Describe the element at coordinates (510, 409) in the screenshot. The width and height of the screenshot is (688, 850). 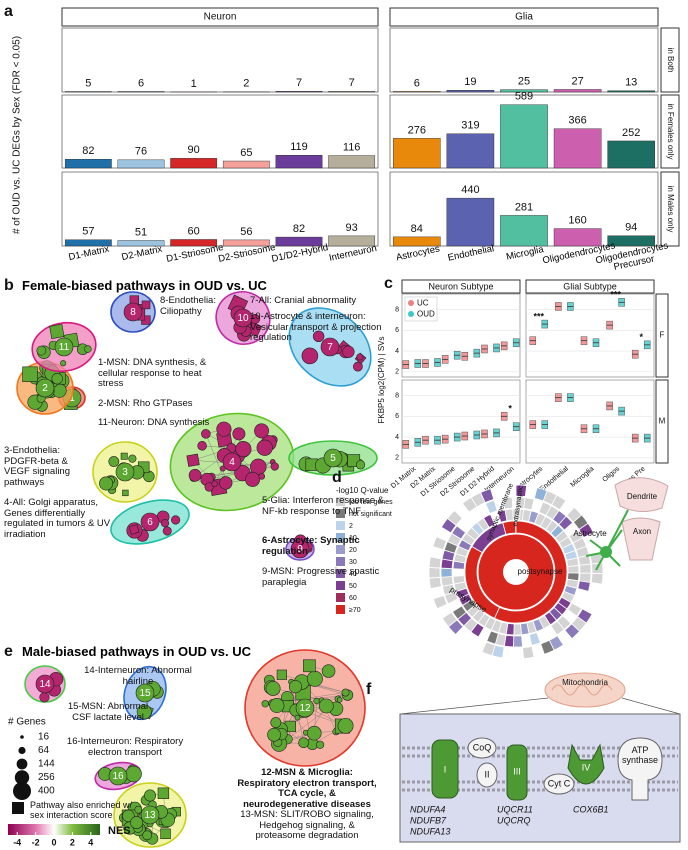
I see `significance: *` at that location.